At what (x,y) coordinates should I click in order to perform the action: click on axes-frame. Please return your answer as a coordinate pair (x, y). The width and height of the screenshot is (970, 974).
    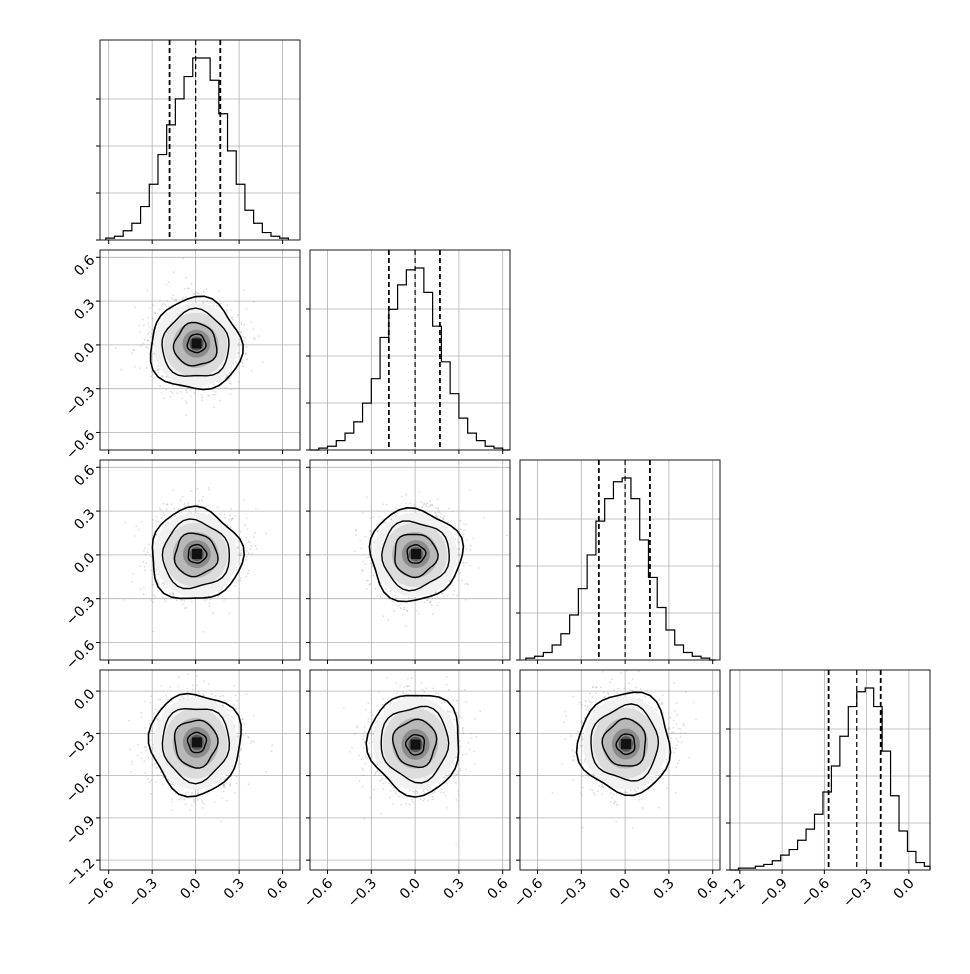
    Looking at the image, I should click on (830, 770).